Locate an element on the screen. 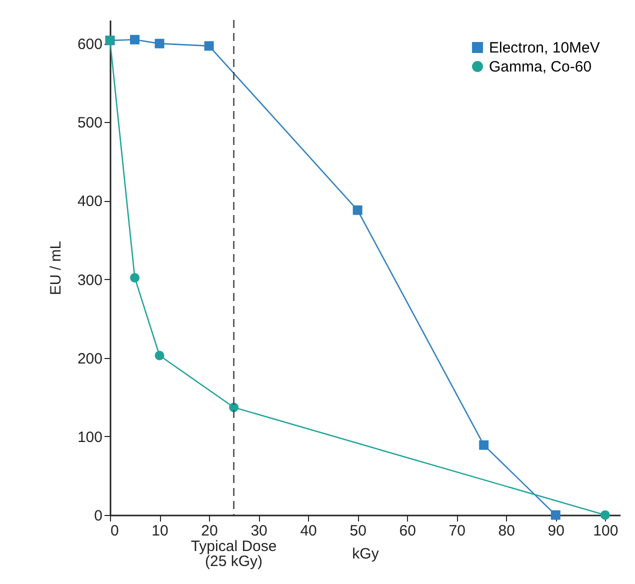 The image size is (635, 584). x-tick-label: 10 is located at coordinates (160, 531).